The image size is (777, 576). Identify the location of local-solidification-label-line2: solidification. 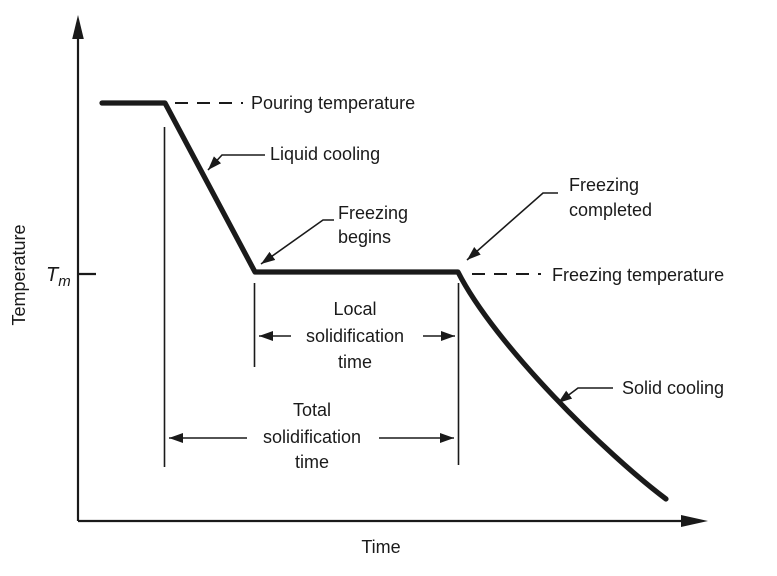
(355, 336).